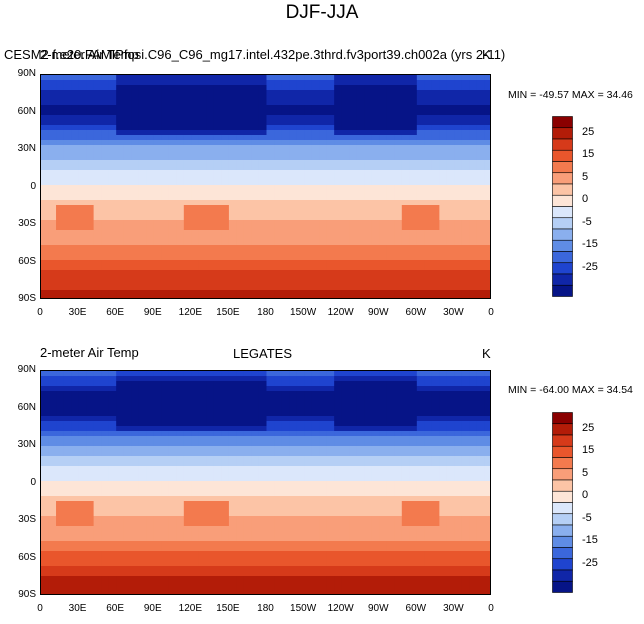  Describe the element at coordinates (322, 12) in the screenshot. I see `figure-title: DJF-JJA` at that location.